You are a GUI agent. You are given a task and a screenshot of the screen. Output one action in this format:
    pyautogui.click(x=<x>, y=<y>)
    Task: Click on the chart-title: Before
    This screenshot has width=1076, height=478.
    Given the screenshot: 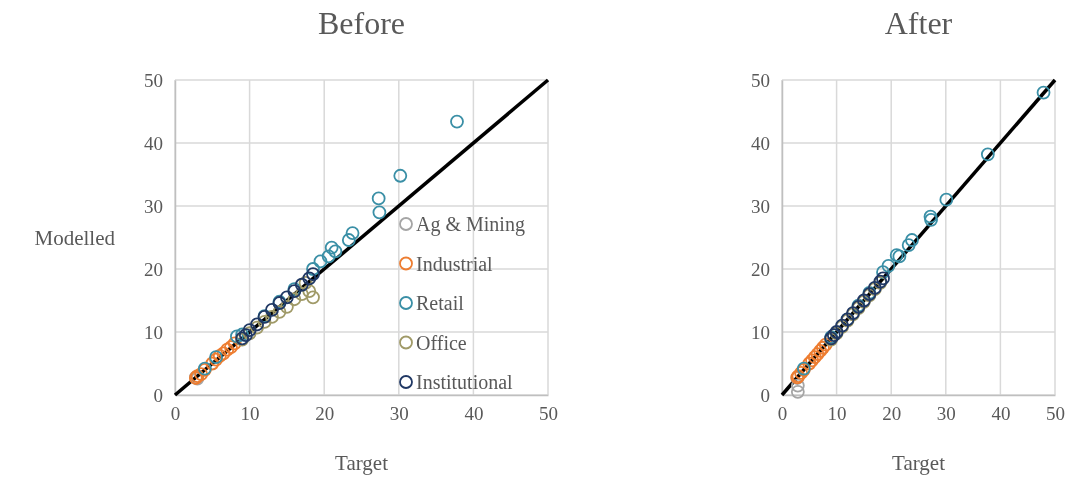 What is the action you would take?
    pyautogui.click(x=361, y=23)
    